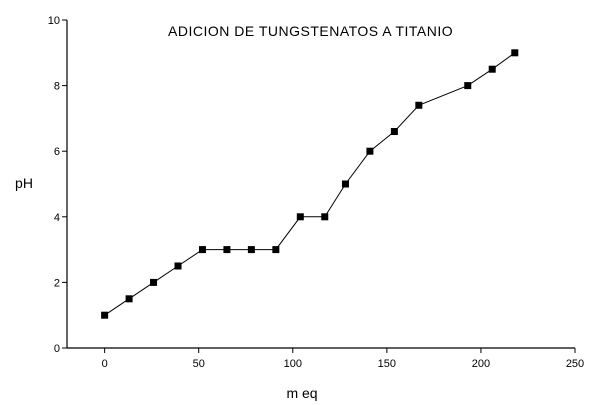  Describe the element at coordinates (57, 152) in the screenshot. I see `y-tick-label: 6` at that location.